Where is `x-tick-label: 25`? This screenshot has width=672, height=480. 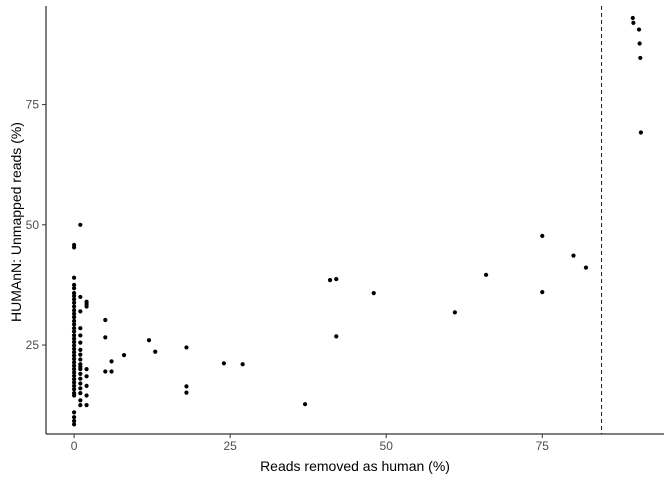
x-tick-label: 25 is located at coordinates (230, 446).